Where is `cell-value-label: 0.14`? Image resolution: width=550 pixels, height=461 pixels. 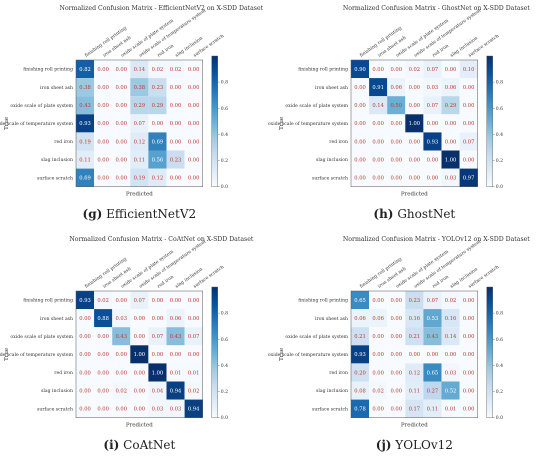
cell-value-label: 0.14 is located at coordinates (451, 337).